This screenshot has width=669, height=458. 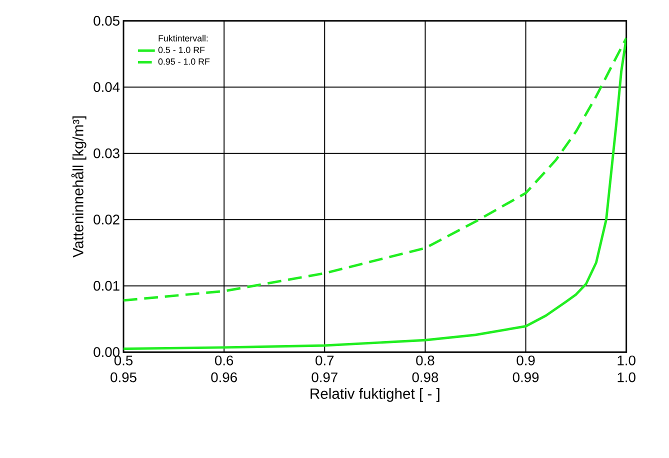 What do you see at coordinates (123, 377) in the screenshot?
I see `x2-tick-label: 0.95` at bounding box center [123, 377].